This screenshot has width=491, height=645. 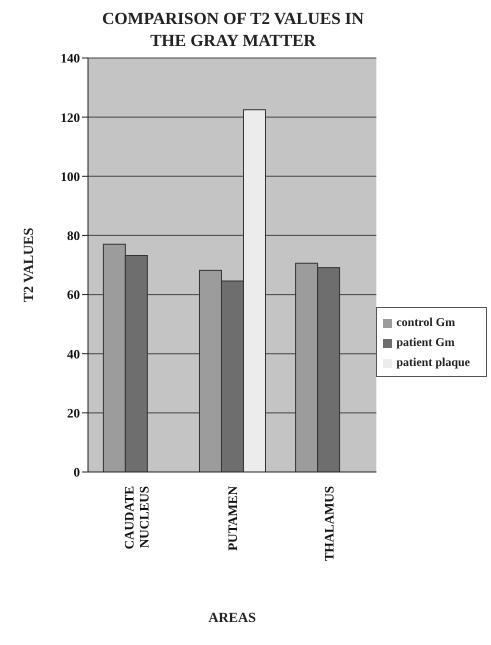 I want to click on y-axis-title: T2 VALUES, so click(x=29, y=265).